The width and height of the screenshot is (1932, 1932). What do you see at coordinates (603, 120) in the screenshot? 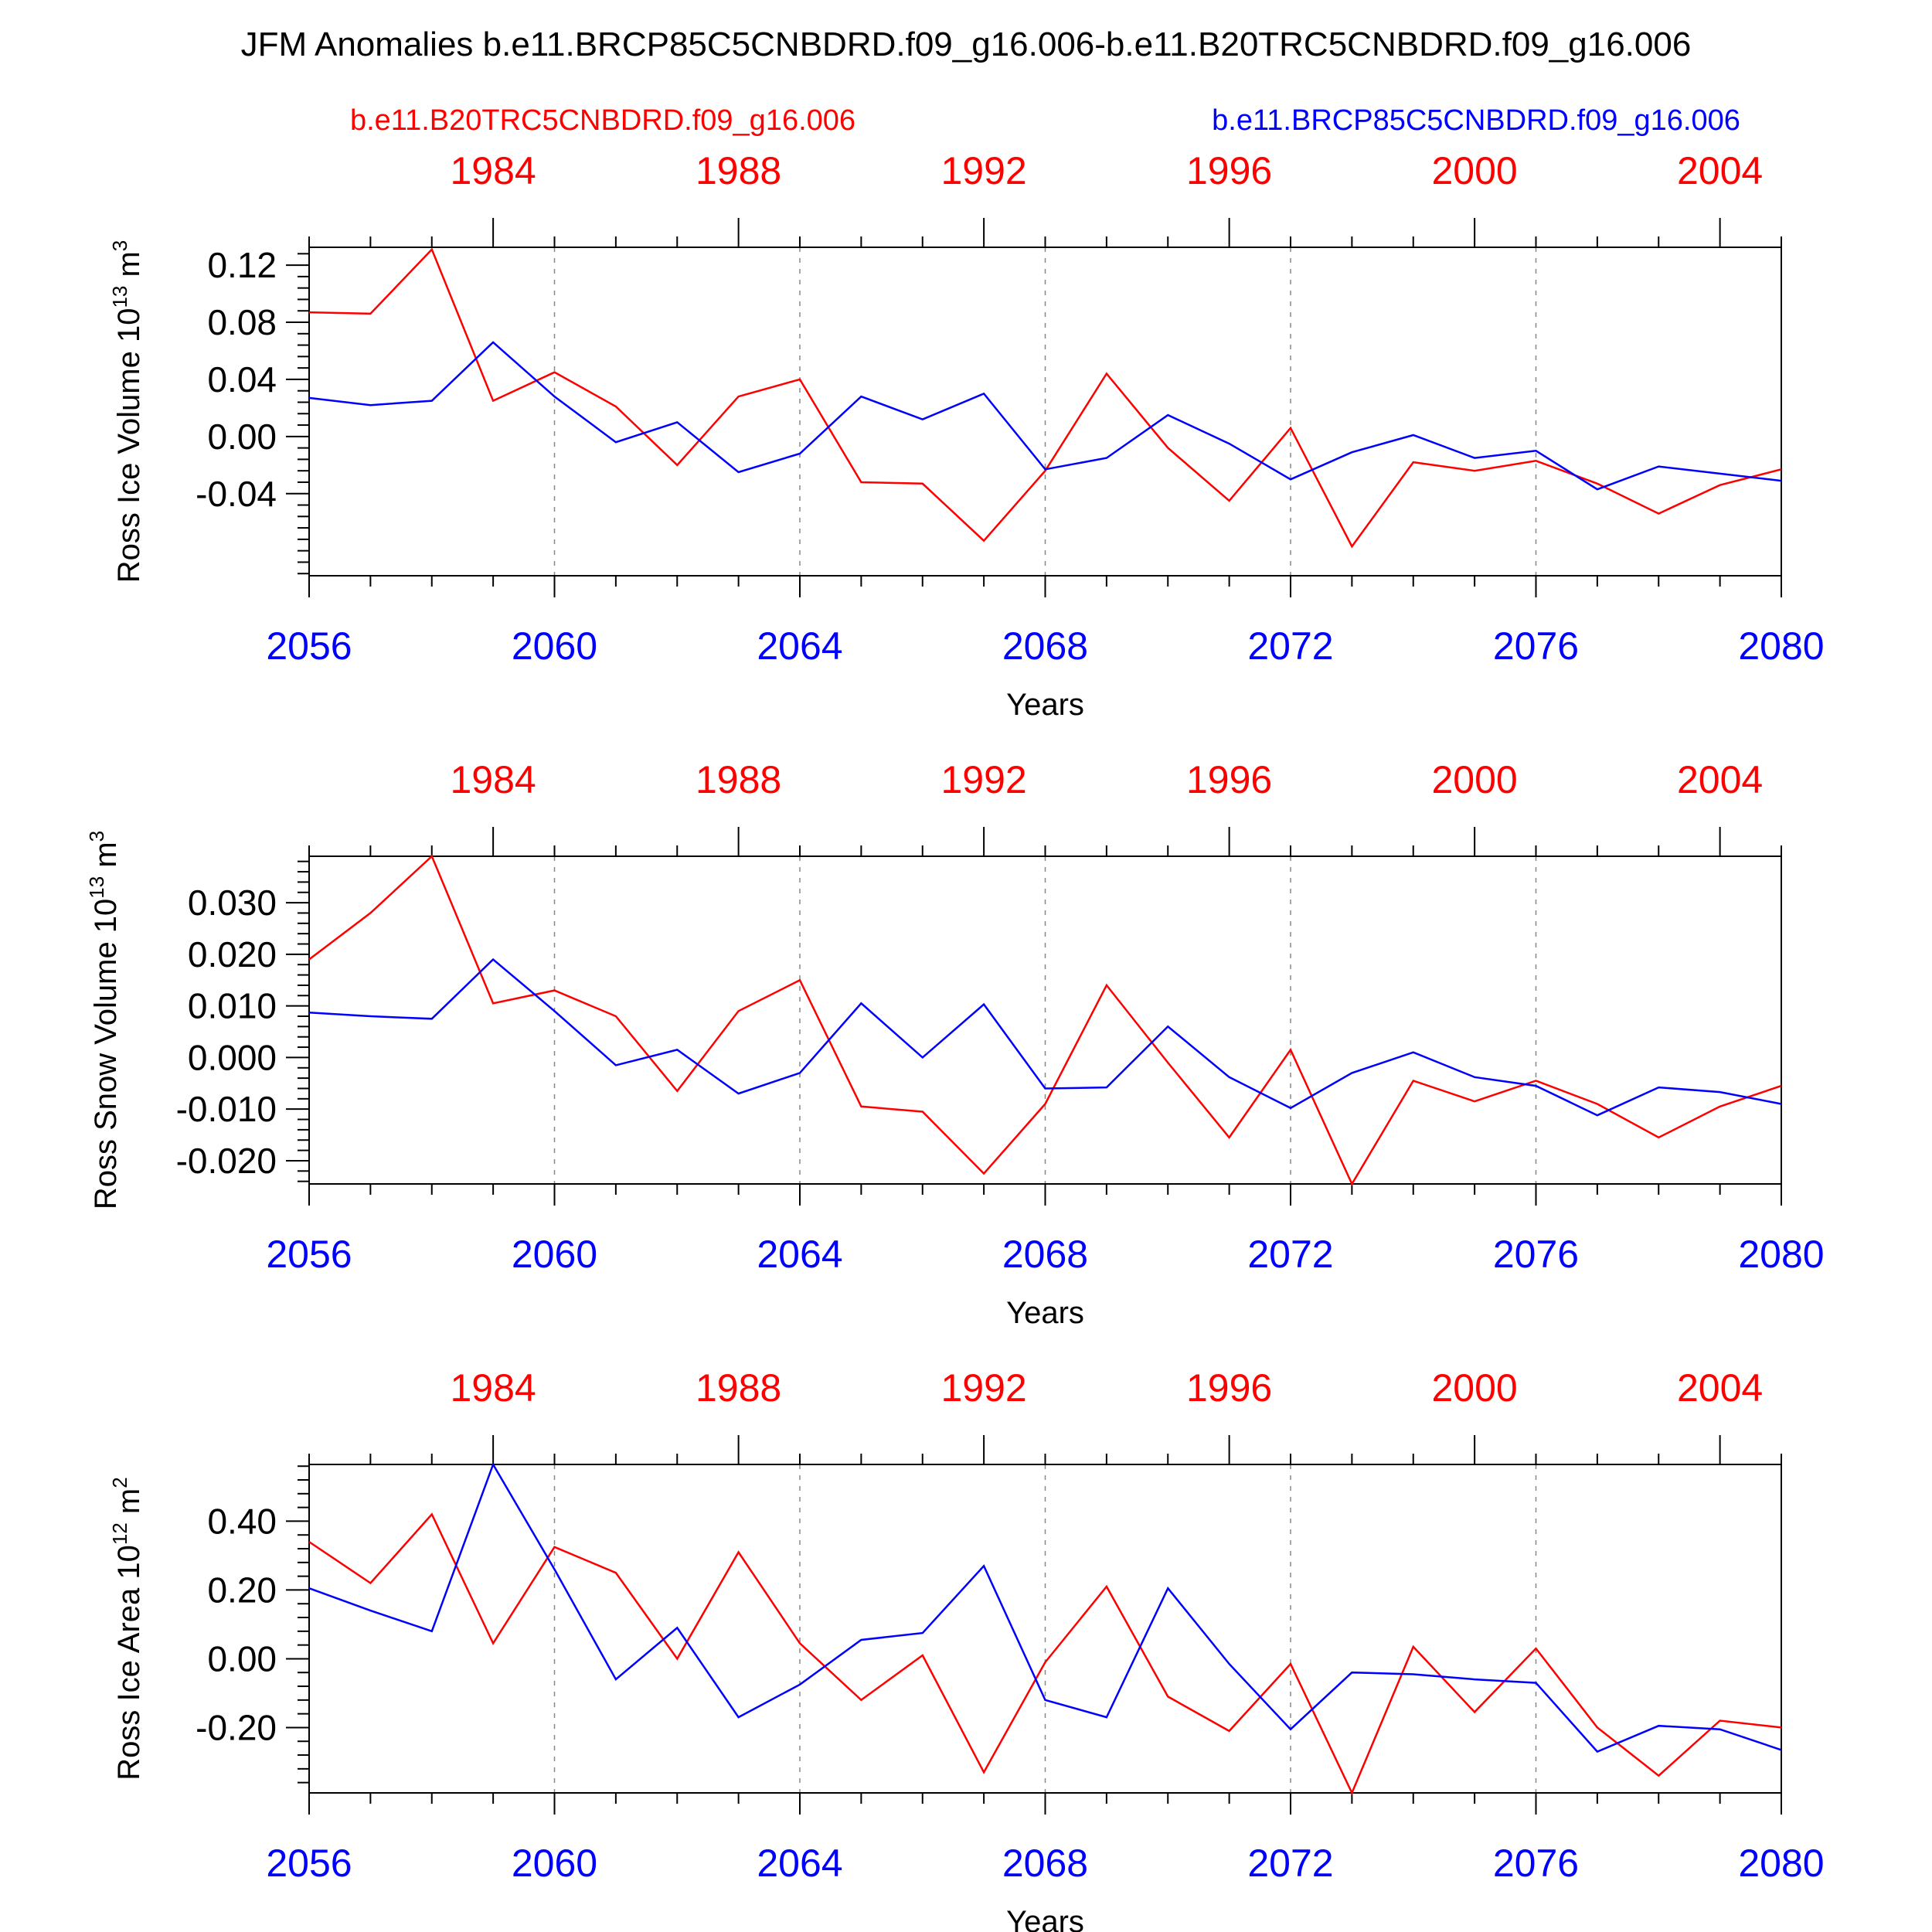
I see `legend-red-label: b.e11.B20TRC5CNBDRD.f09_g16.006` at bounding box center [603, 120].